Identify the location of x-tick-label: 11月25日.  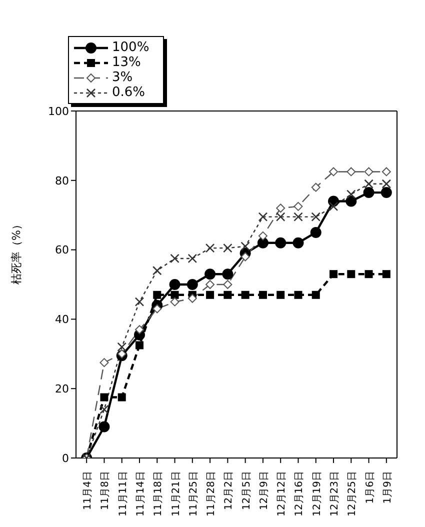
(194, 493).